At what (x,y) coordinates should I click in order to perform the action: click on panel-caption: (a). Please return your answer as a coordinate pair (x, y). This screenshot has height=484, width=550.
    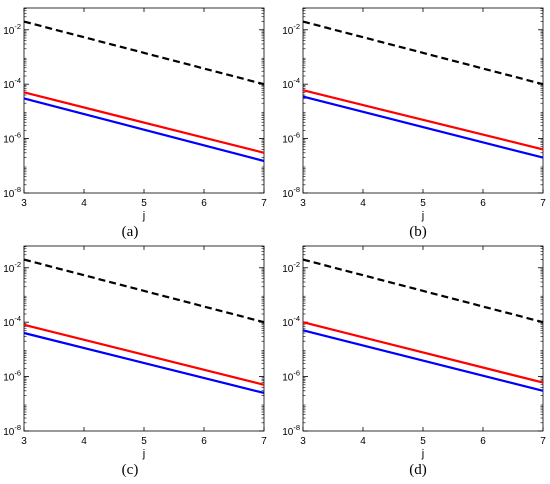
    Looking at the image, I should click on (130, 232).